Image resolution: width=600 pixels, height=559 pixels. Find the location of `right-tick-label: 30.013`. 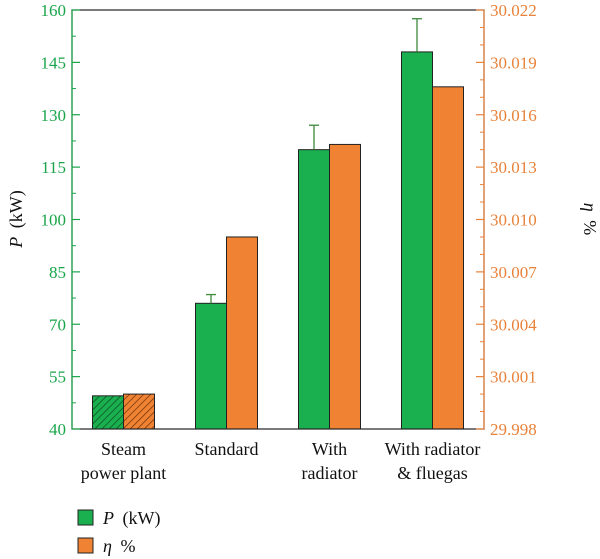

right-tick-label: 30.013 is located at coordinates (513, 167).